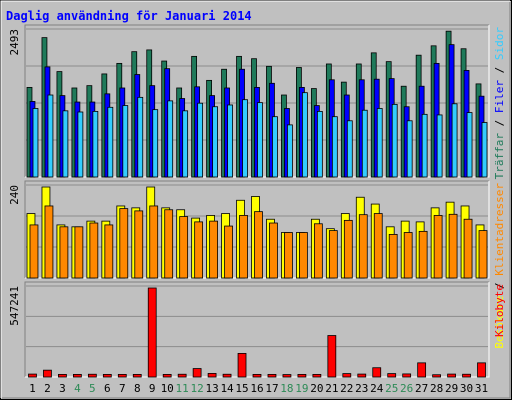 The height and width of the screenshot is (405, 512). What do you see at coordinates (211, 388) in the screenshot?
I see `x-tick-label-day-13: 13` at bounding box center [211, 388].